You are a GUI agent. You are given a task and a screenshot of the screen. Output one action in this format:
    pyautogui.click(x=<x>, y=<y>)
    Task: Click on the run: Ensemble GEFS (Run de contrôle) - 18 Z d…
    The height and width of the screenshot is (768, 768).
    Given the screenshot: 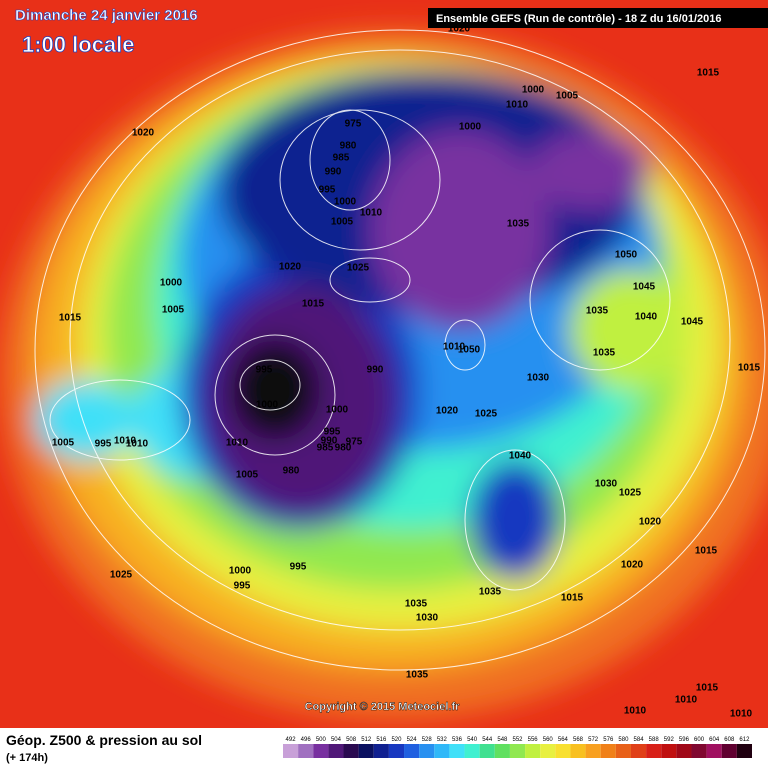 What is the action you would take?
    pyautogui.click(x=578, y=19)
    